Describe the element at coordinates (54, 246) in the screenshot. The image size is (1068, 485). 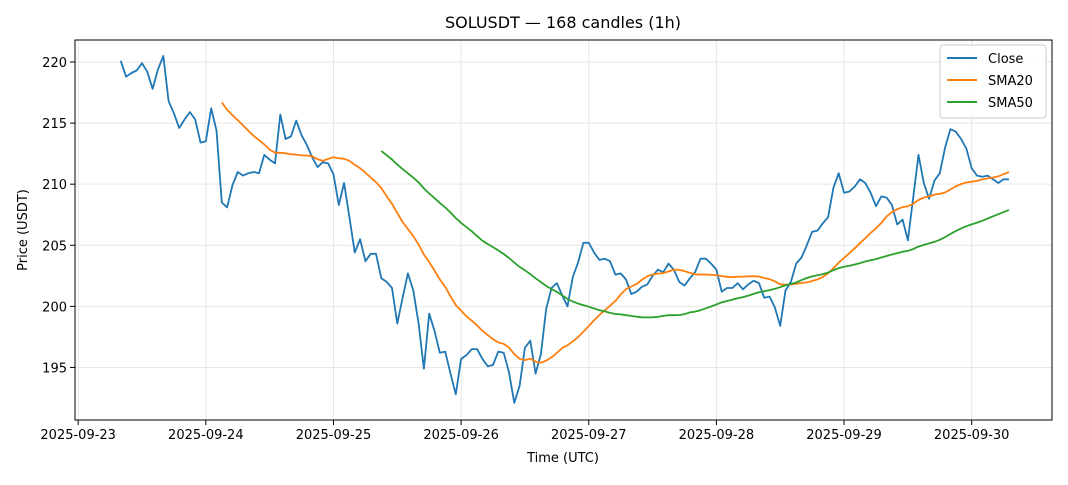
I see `y-tick-label: 205` at that location.